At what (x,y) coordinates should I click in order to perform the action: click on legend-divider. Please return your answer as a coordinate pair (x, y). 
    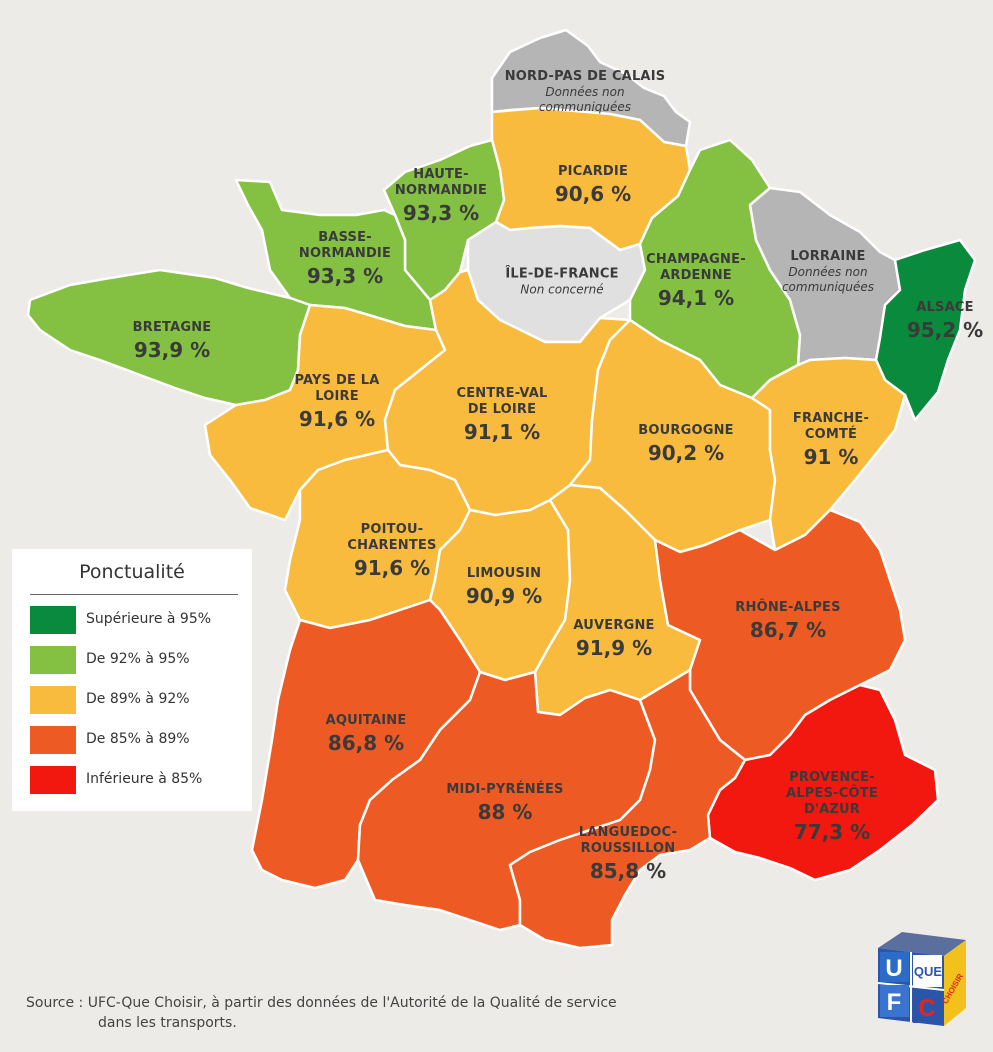
    Looking at the image, I should click on (134, 594).